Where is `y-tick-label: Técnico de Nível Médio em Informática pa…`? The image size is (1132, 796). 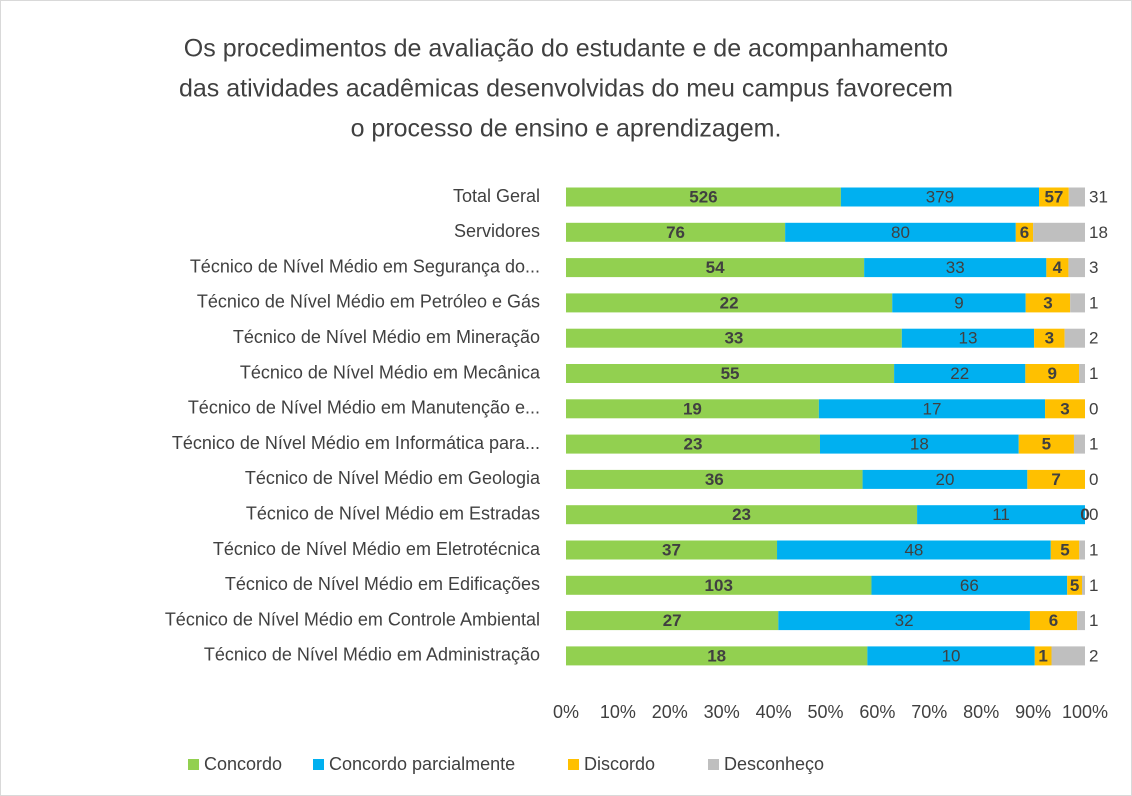 y-tick-label: Técnico de Nível Médio em Informática pa… is located at coordinates (356, 443).